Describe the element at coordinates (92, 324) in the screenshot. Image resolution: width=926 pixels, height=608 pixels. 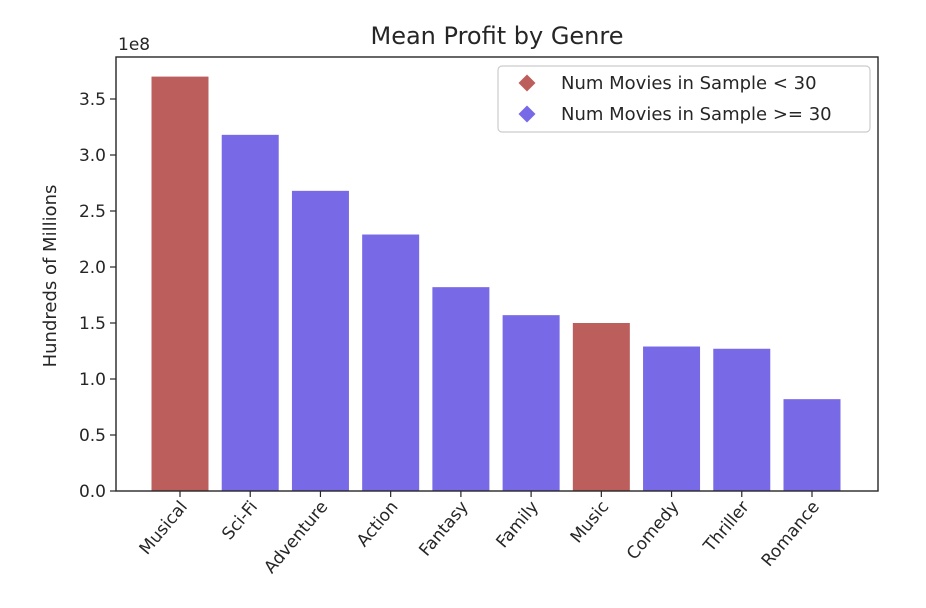
I see `y-tick-label: 1.5` at that location.